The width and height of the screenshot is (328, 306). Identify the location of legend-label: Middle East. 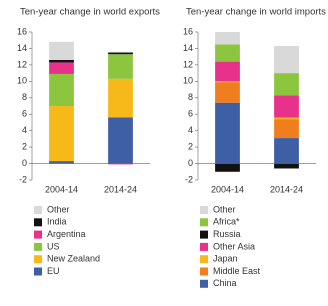
(237, 271).